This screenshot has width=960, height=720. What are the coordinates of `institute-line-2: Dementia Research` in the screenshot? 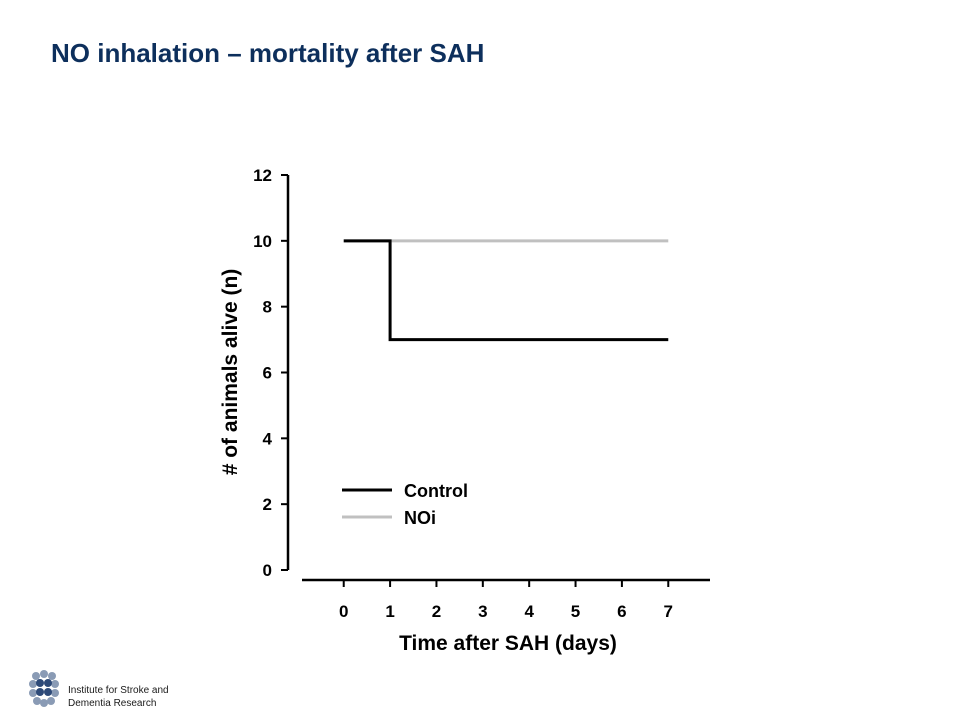 It's located at (112, 703).